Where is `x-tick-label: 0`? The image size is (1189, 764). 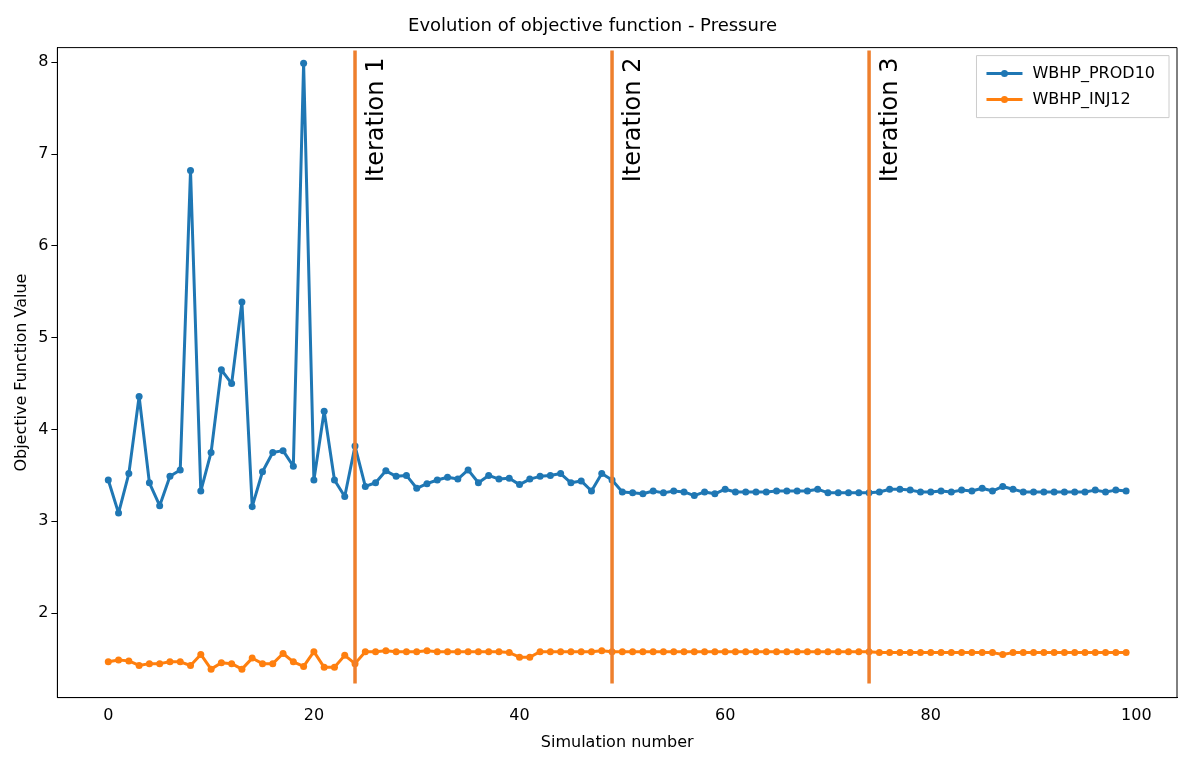
x-tick-label: 0 is located at coordinates (108, 715).